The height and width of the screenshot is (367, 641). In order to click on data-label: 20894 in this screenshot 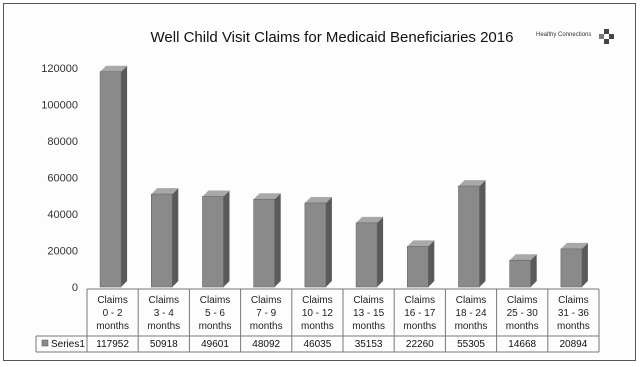, I will do `click(573, 344)`.